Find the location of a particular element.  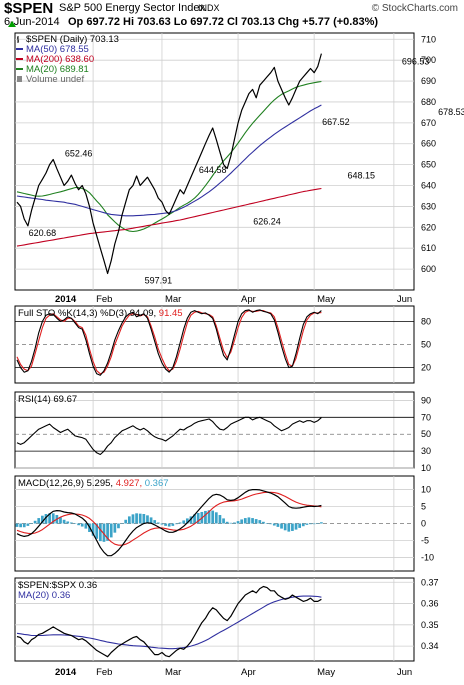

y-tick-label: -10 is located at coordinates (427, 557).